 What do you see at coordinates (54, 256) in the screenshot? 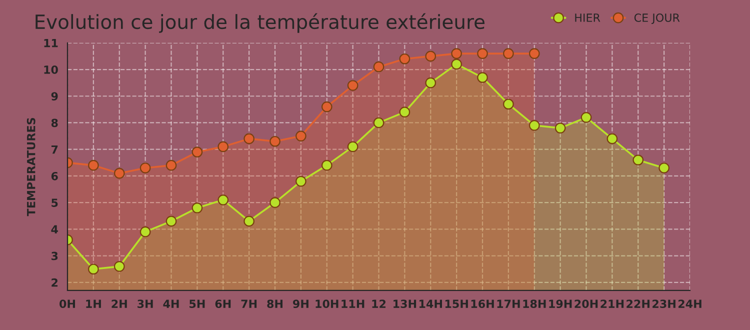
I see `y-tick-label: 3` at bounding box center [54, 256].